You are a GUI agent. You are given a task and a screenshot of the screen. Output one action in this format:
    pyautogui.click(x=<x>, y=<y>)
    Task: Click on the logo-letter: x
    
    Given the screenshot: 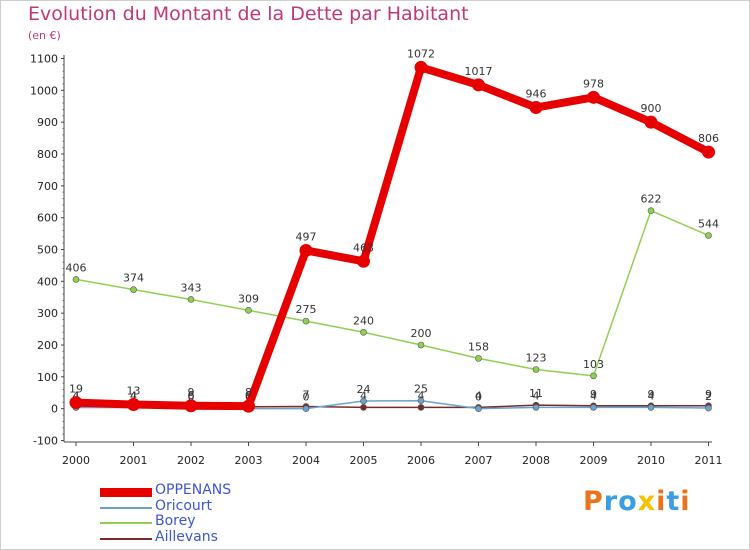 What is the action you would take?
    pyautogui.click(x=647, y=501)
    